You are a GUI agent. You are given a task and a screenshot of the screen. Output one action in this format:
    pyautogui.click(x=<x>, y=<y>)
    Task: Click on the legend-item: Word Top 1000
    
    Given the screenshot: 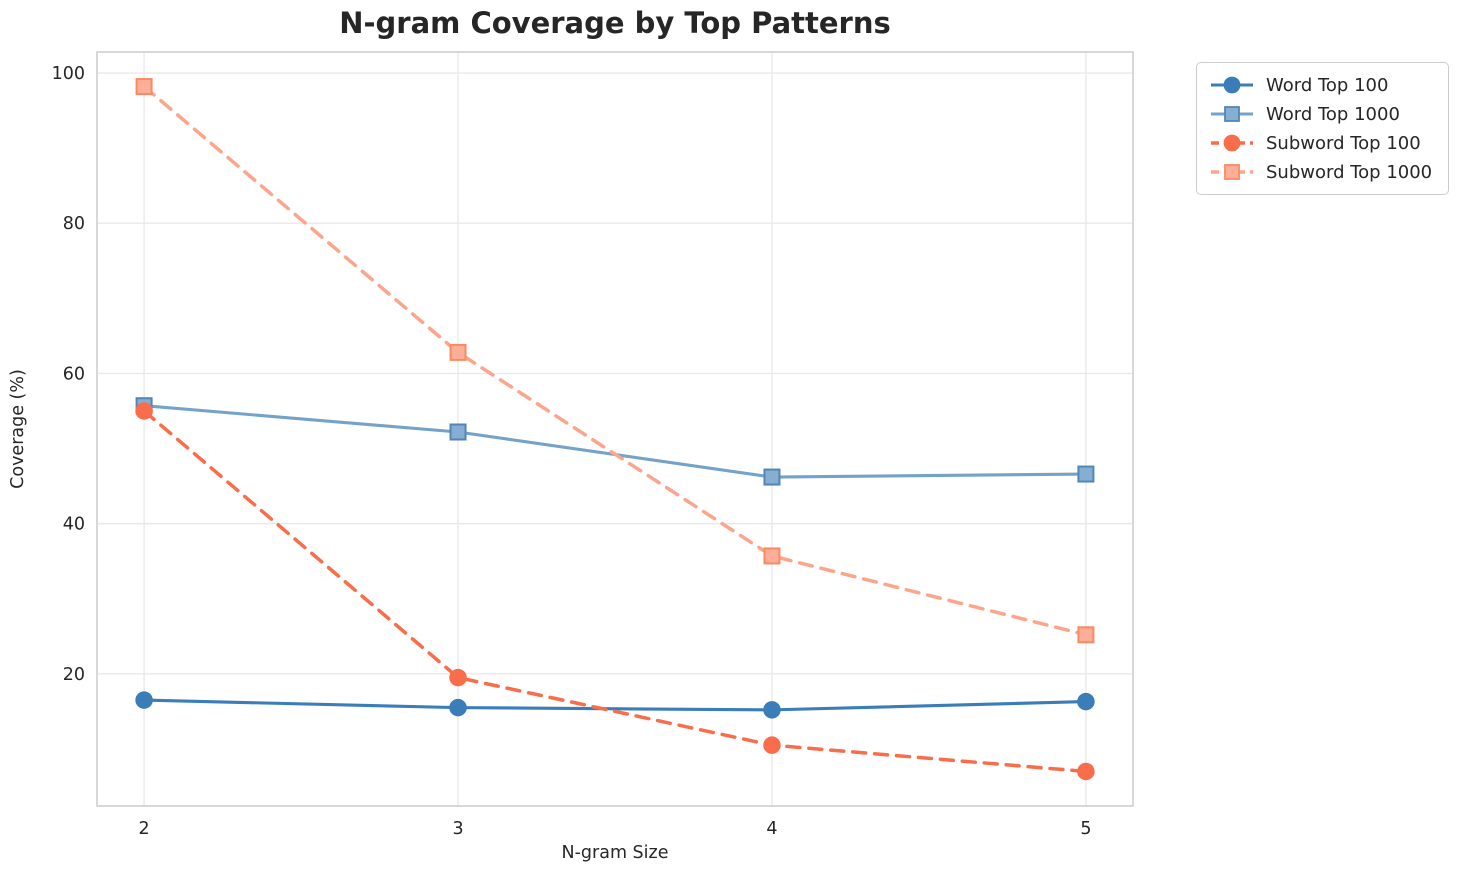 What is the action you would take?
    pyautogui.click(x=1320, y=114)
    